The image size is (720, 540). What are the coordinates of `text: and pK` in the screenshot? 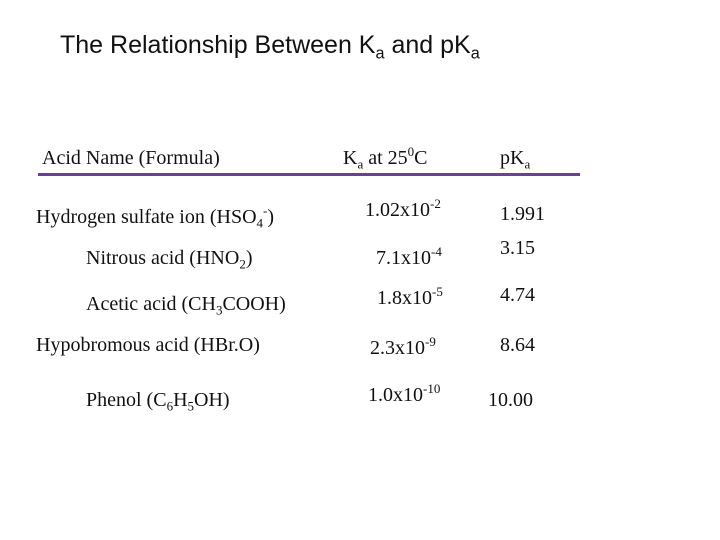 It's located at (427, 45).